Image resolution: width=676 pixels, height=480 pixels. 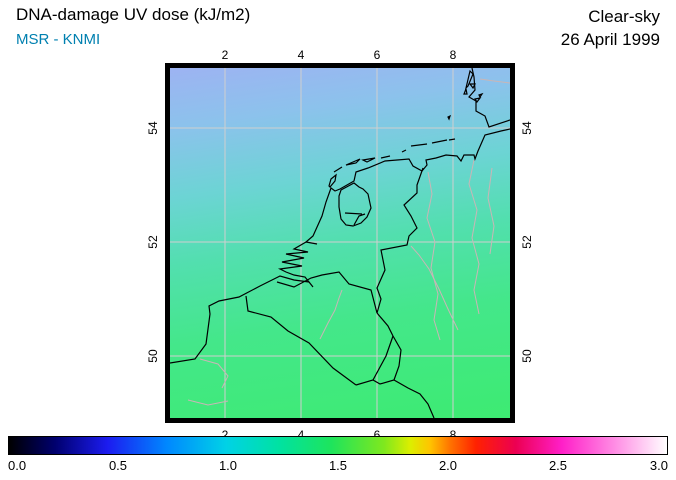 What do you see at coordinates (301, 435) in the screenshot?
I see `lon-tick-bottom-4: 4` at bounding box center [301, 435].